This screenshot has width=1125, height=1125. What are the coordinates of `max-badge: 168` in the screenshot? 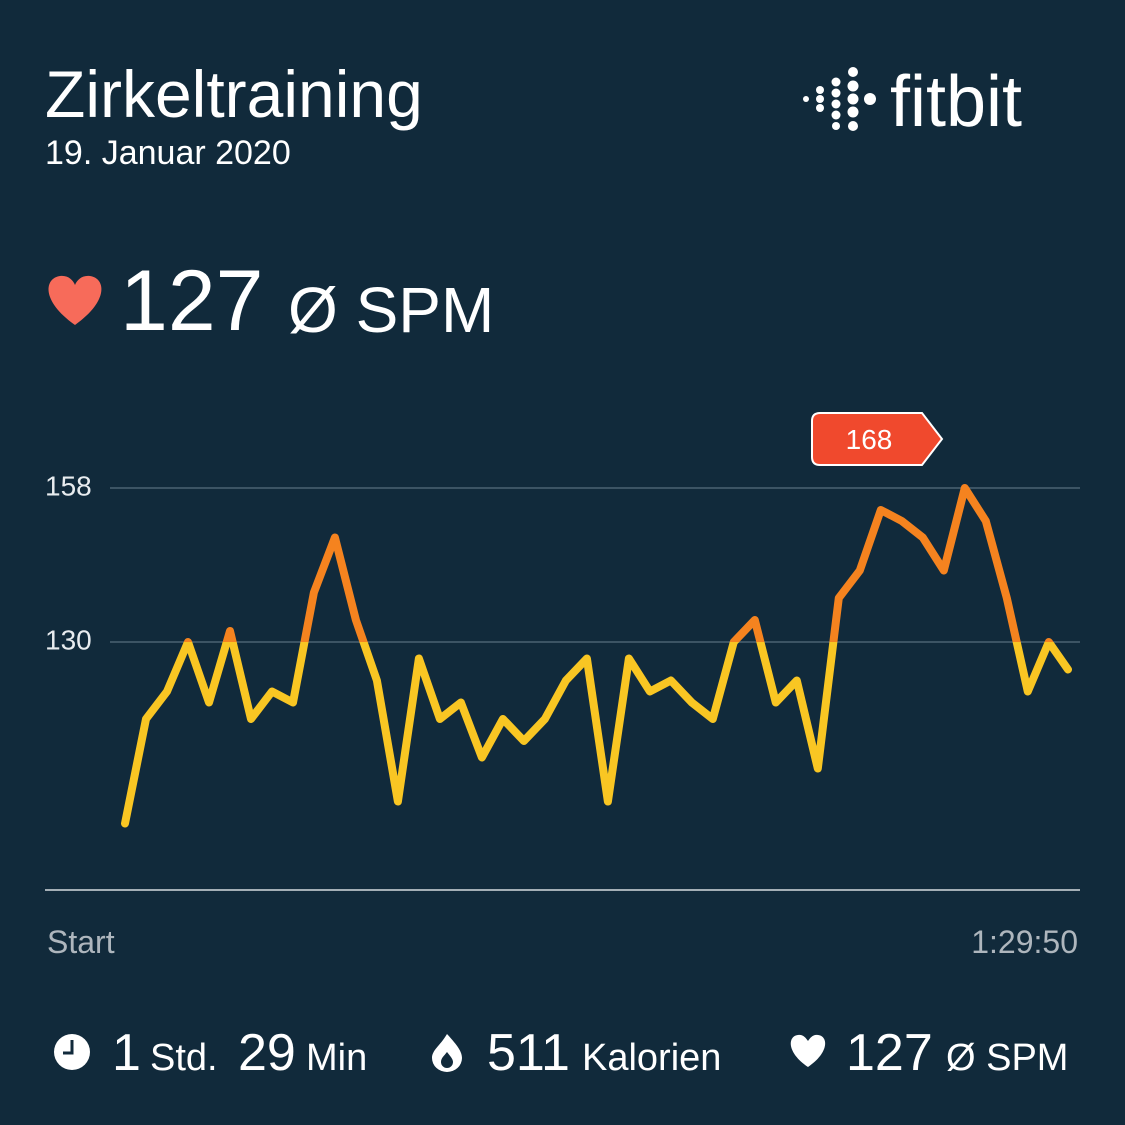 It's located at (877, 439).